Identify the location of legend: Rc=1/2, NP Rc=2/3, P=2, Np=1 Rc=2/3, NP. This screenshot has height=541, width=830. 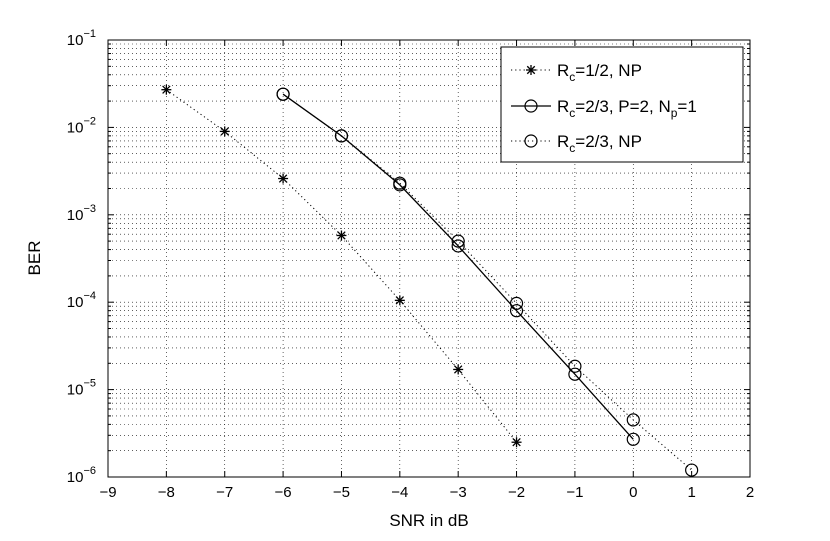
(622, 104).